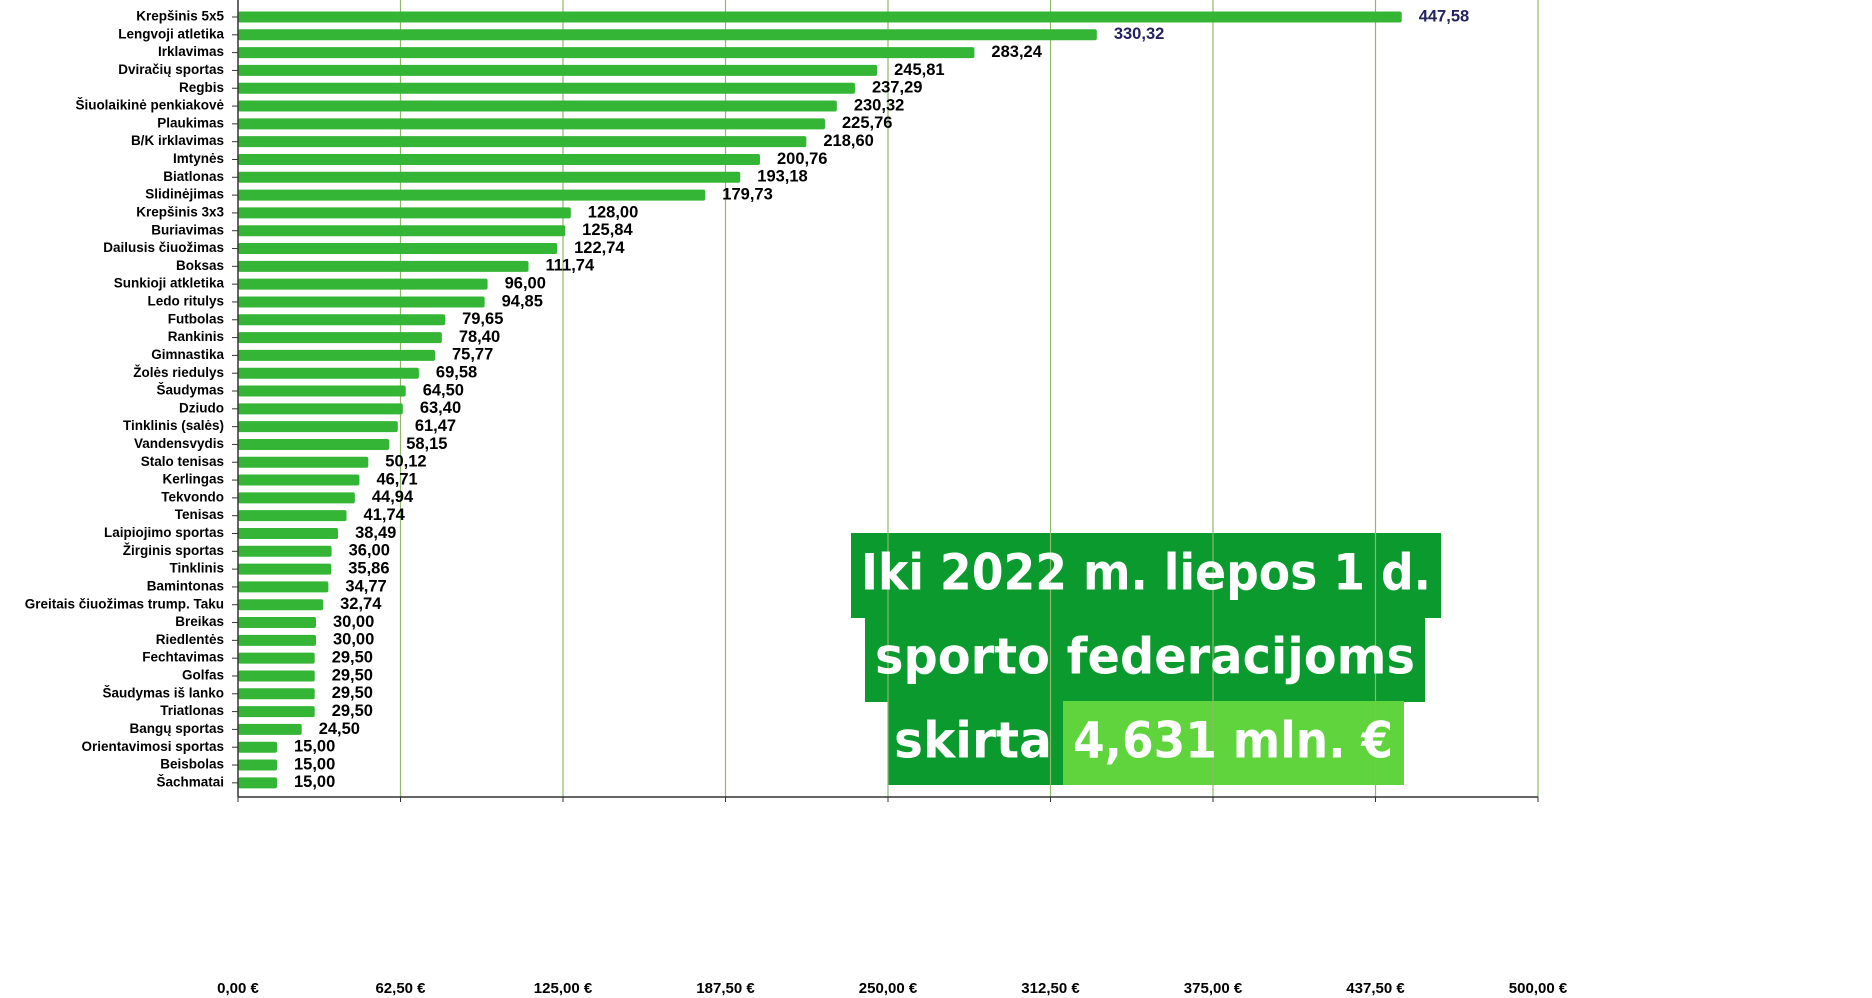  I want to click on y-tick-label: Krepšinis 5x5, so click(180, 16).